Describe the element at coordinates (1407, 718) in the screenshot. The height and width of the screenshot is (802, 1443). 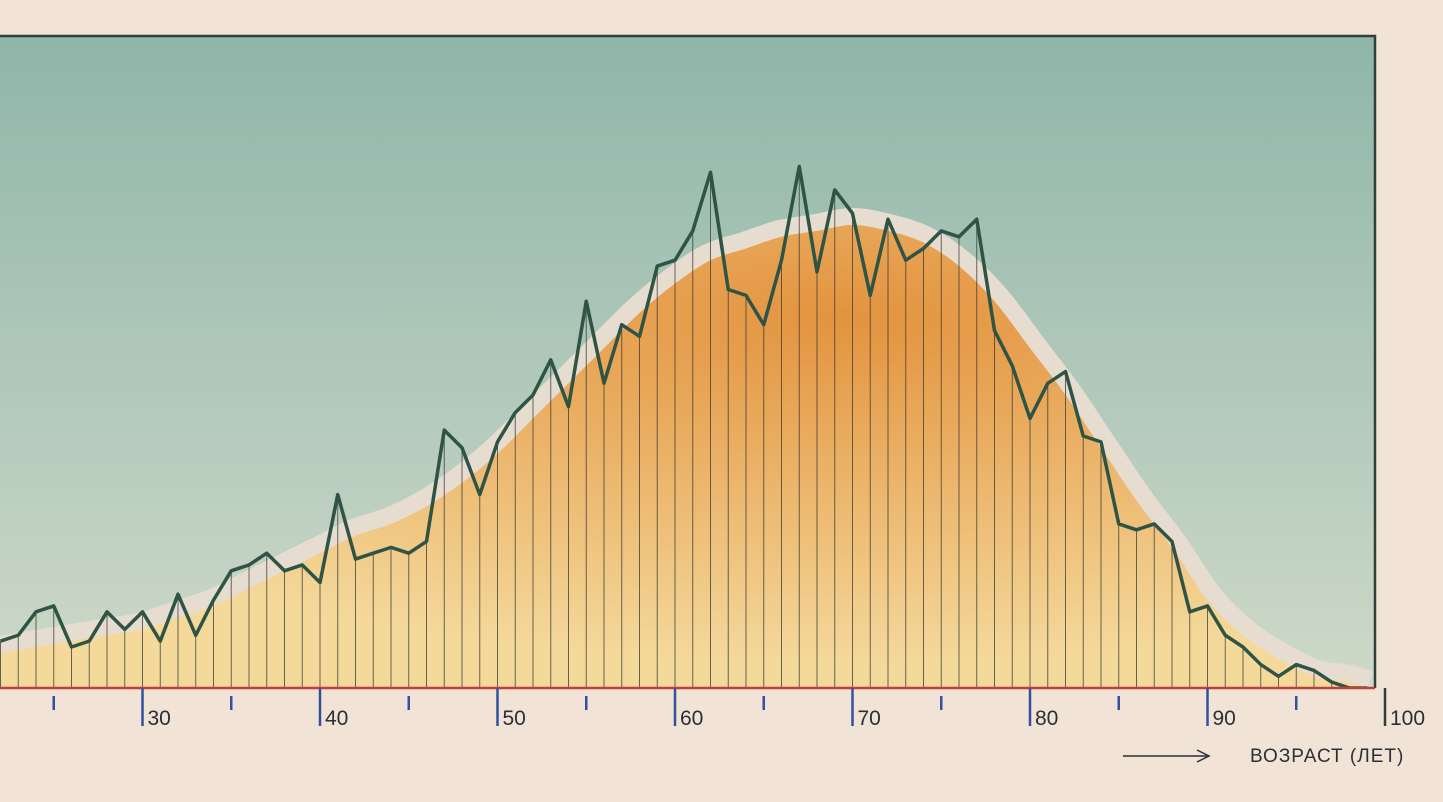
I see `x-tick-label: 100` at that location.